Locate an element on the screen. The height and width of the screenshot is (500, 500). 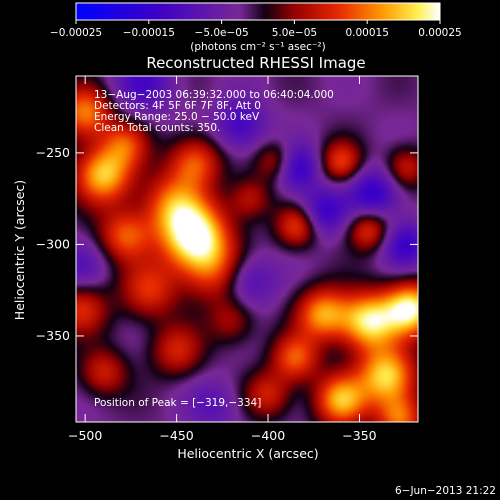
y-axis-label: Heliocentric Y (arcsec) is located at coordinates (19, 250).